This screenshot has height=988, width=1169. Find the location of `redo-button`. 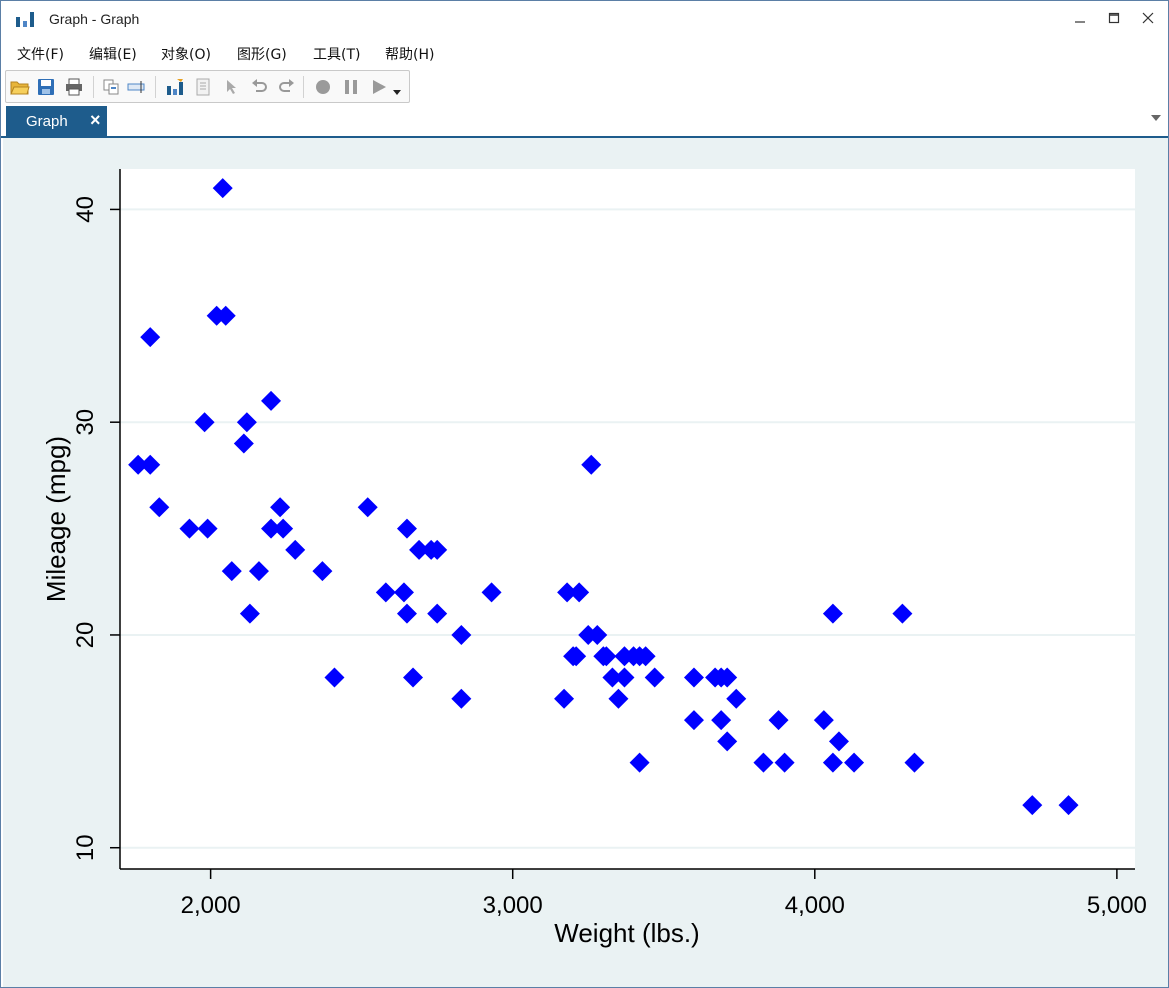

redo-button is located at coordinates (287, 87).